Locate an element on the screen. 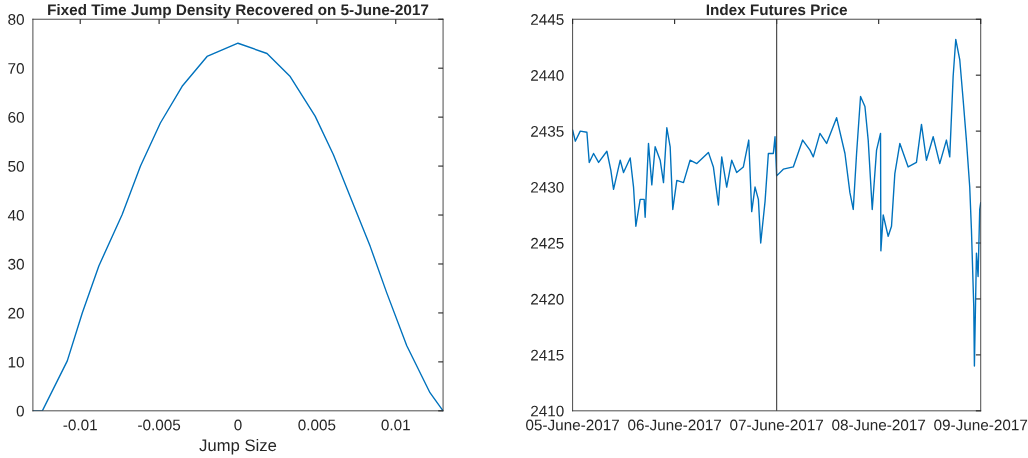  x-tick-label: 0 is located at coordinates (238, 425).